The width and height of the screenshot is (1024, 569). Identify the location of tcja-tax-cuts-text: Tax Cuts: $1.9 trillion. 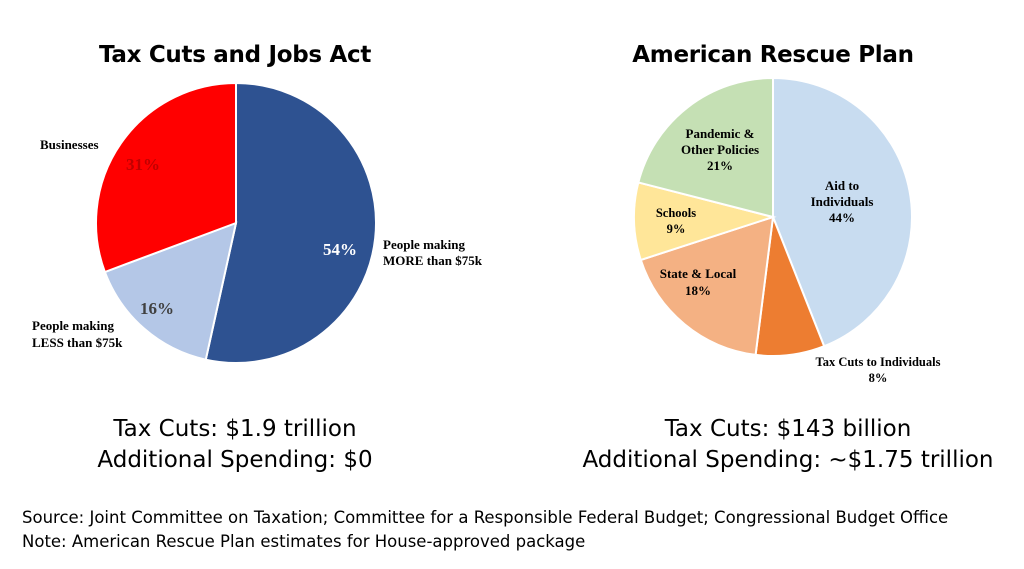
(235, 429).